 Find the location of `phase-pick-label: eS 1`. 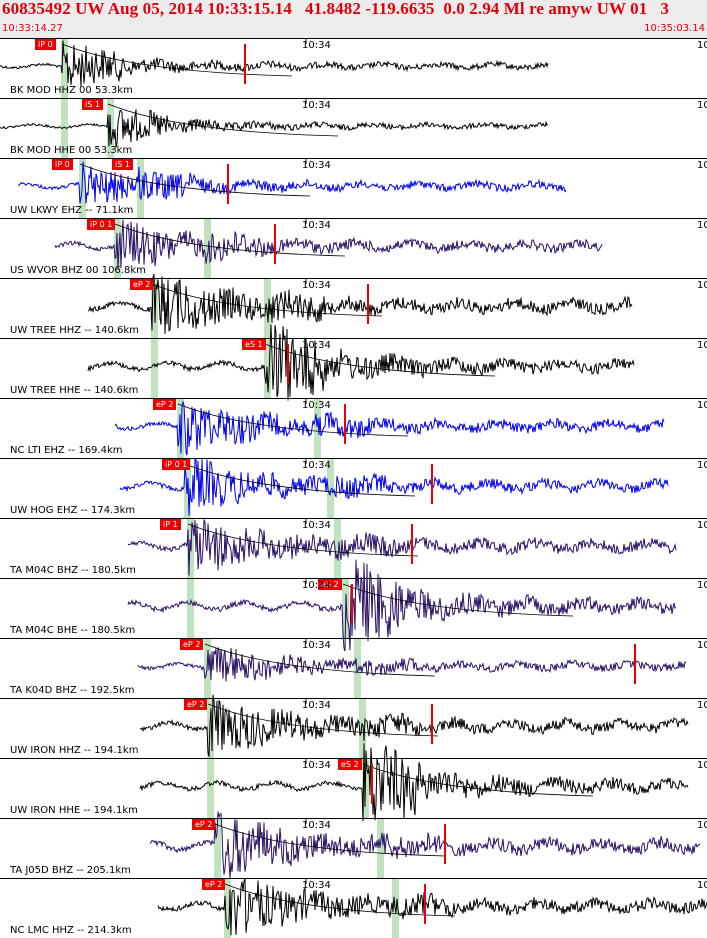

phase-pick-label: eS 1 is located at coordinates (254, 344).